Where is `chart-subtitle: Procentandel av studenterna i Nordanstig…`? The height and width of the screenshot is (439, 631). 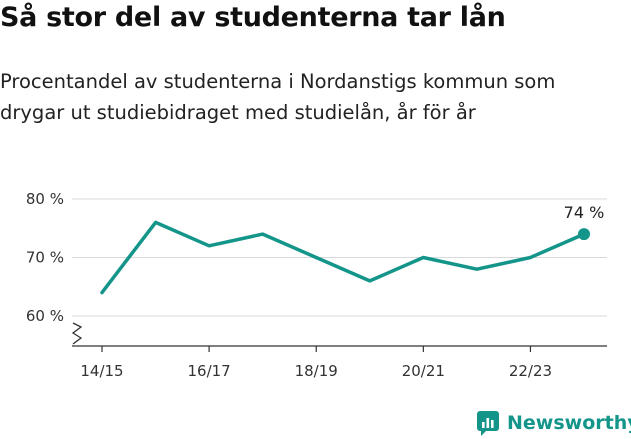 chart-subtitle: Procentandel av studenterna i Nordanstig… is located at coordinates (315, 97).